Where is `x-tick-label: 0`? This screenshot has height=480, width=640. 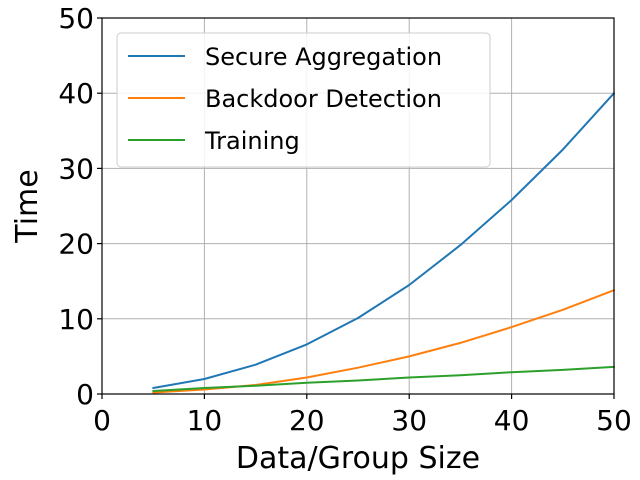
x-tick-label: 0 is located at coordinates (102, 420).